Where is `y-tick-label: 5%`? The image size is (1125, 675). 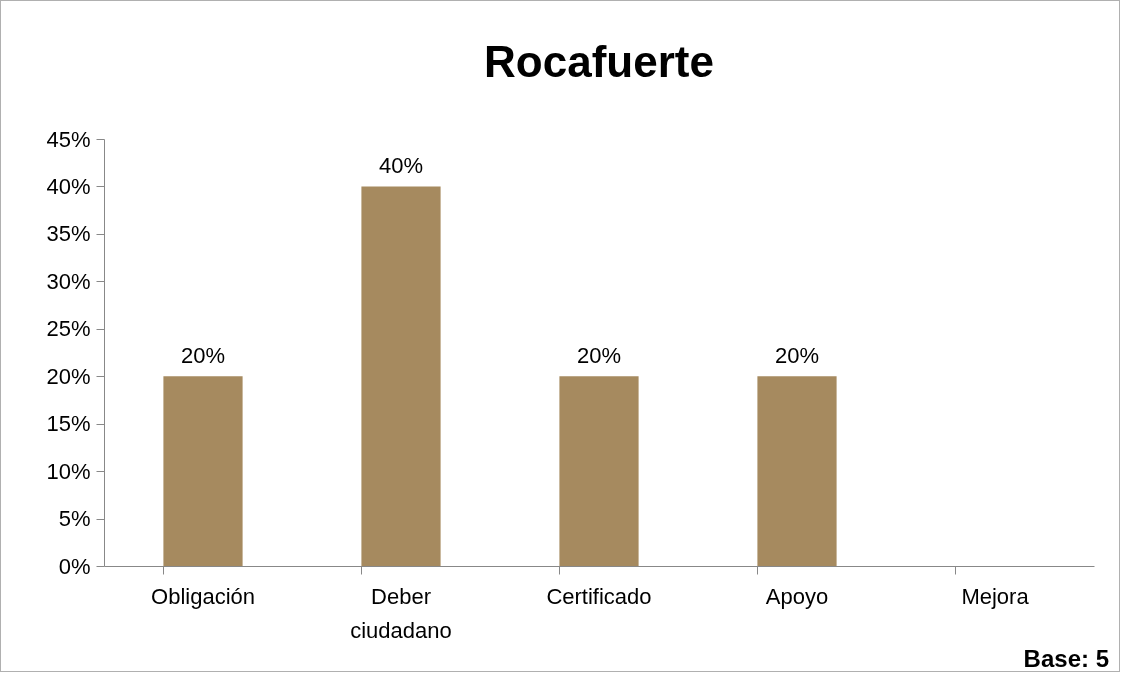 y-tick-label: 5% is located at coordinates (74, 519).